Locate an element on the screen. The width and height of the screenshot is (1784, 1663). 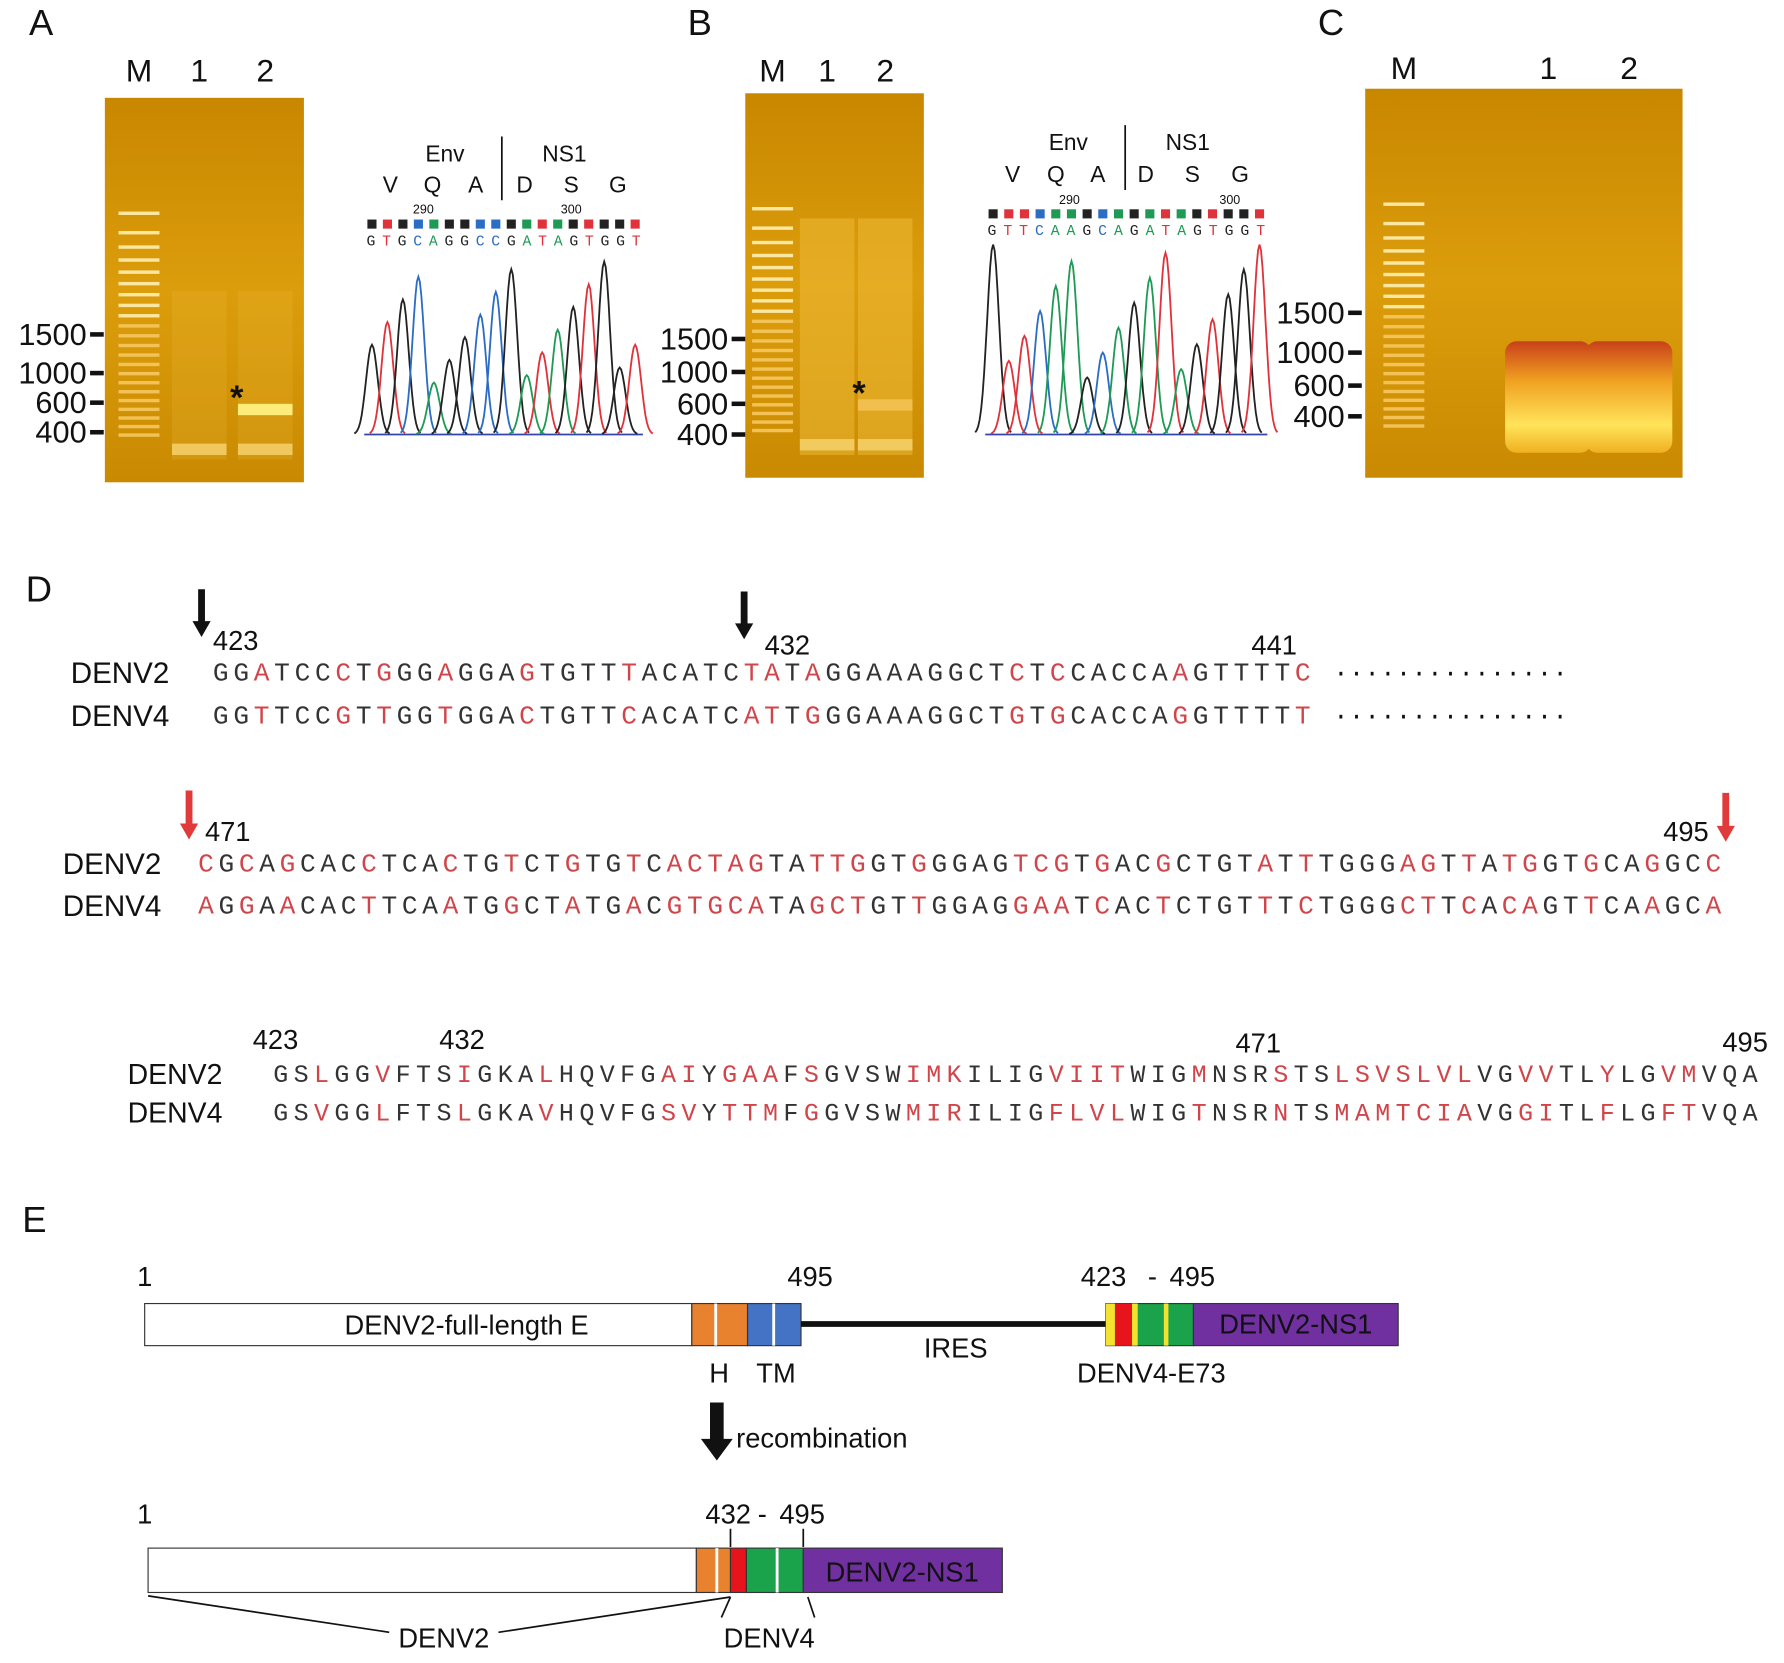
sequence-name: DENV2 is located at coordinates (175, 1075).